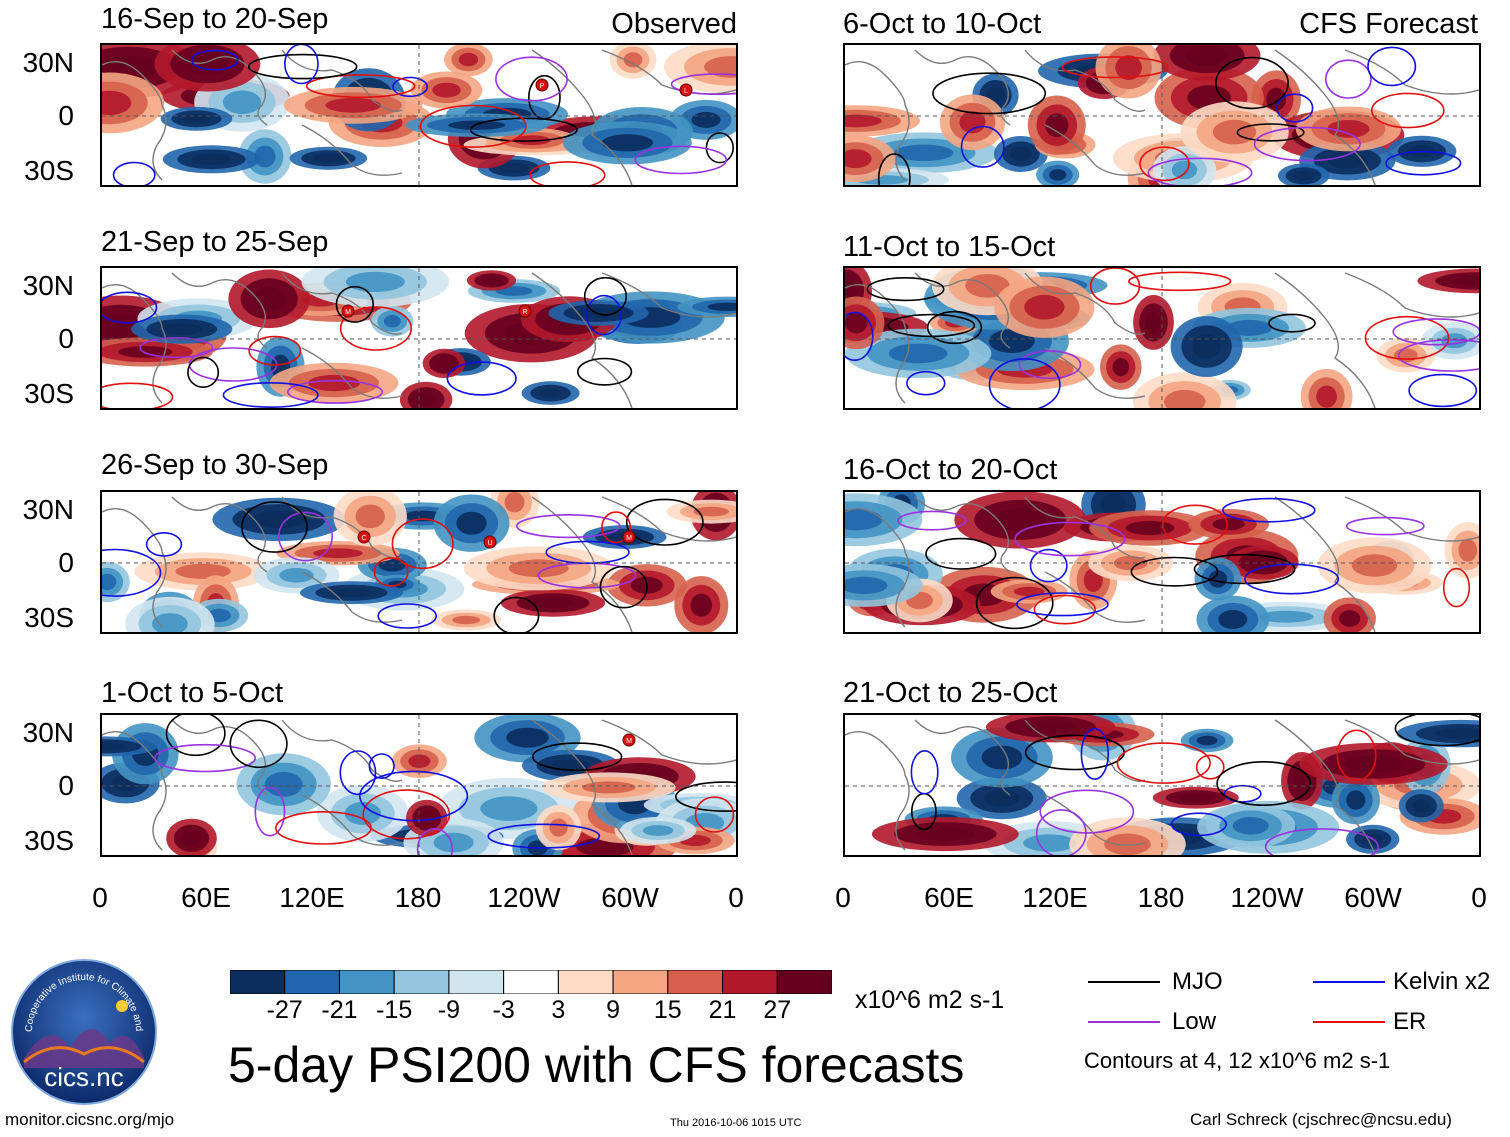  Describe the element at coordinates (49, 840) in the screenshot. I see `lat-label-30s: 30S` at that location.